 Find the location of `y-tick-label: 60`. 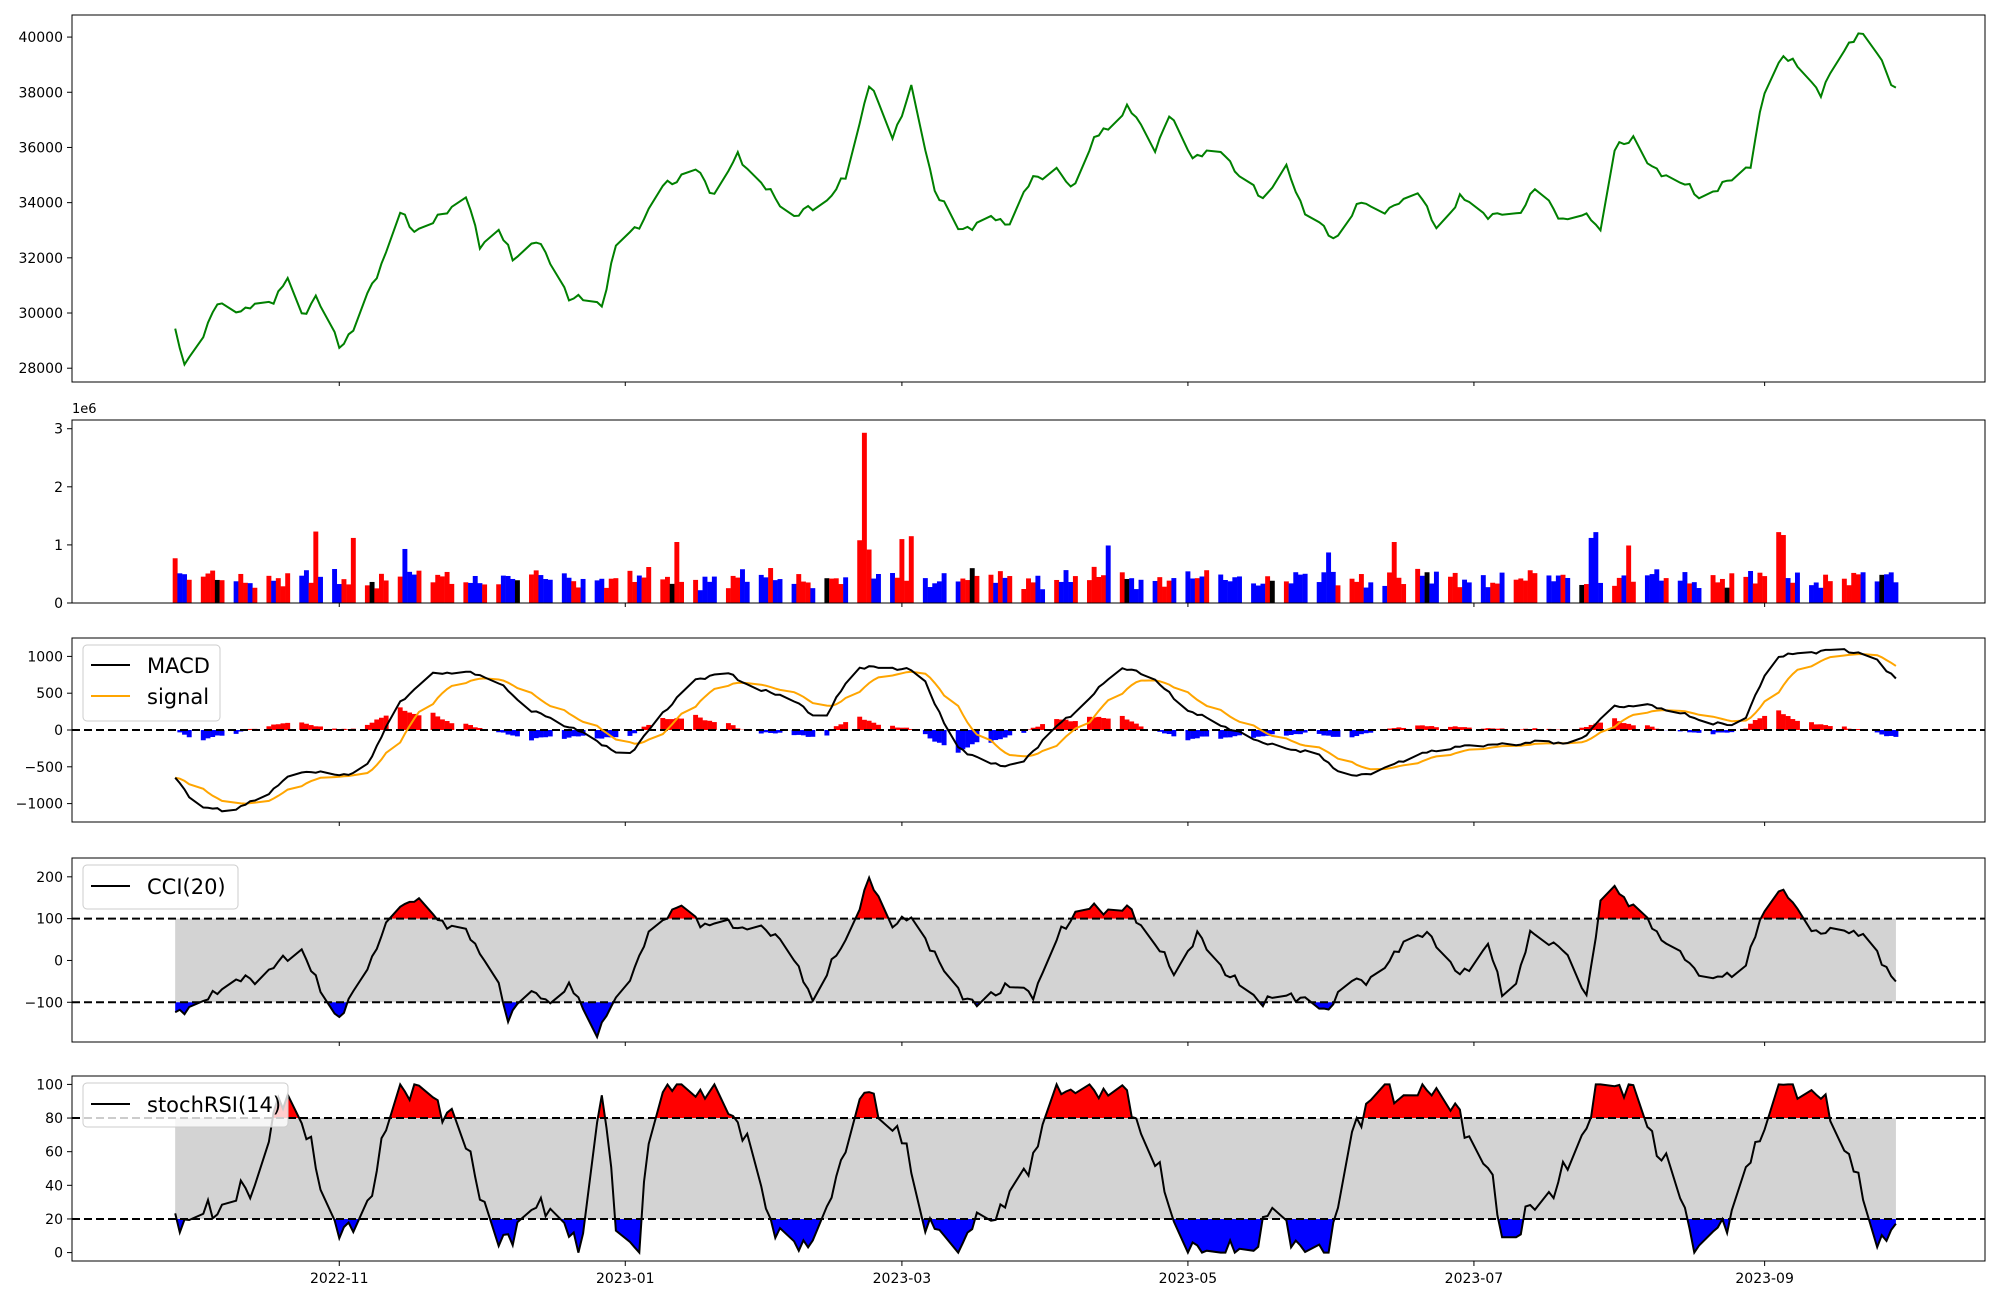

y-tick-label: 60 is located at coordinates (54, 1153).